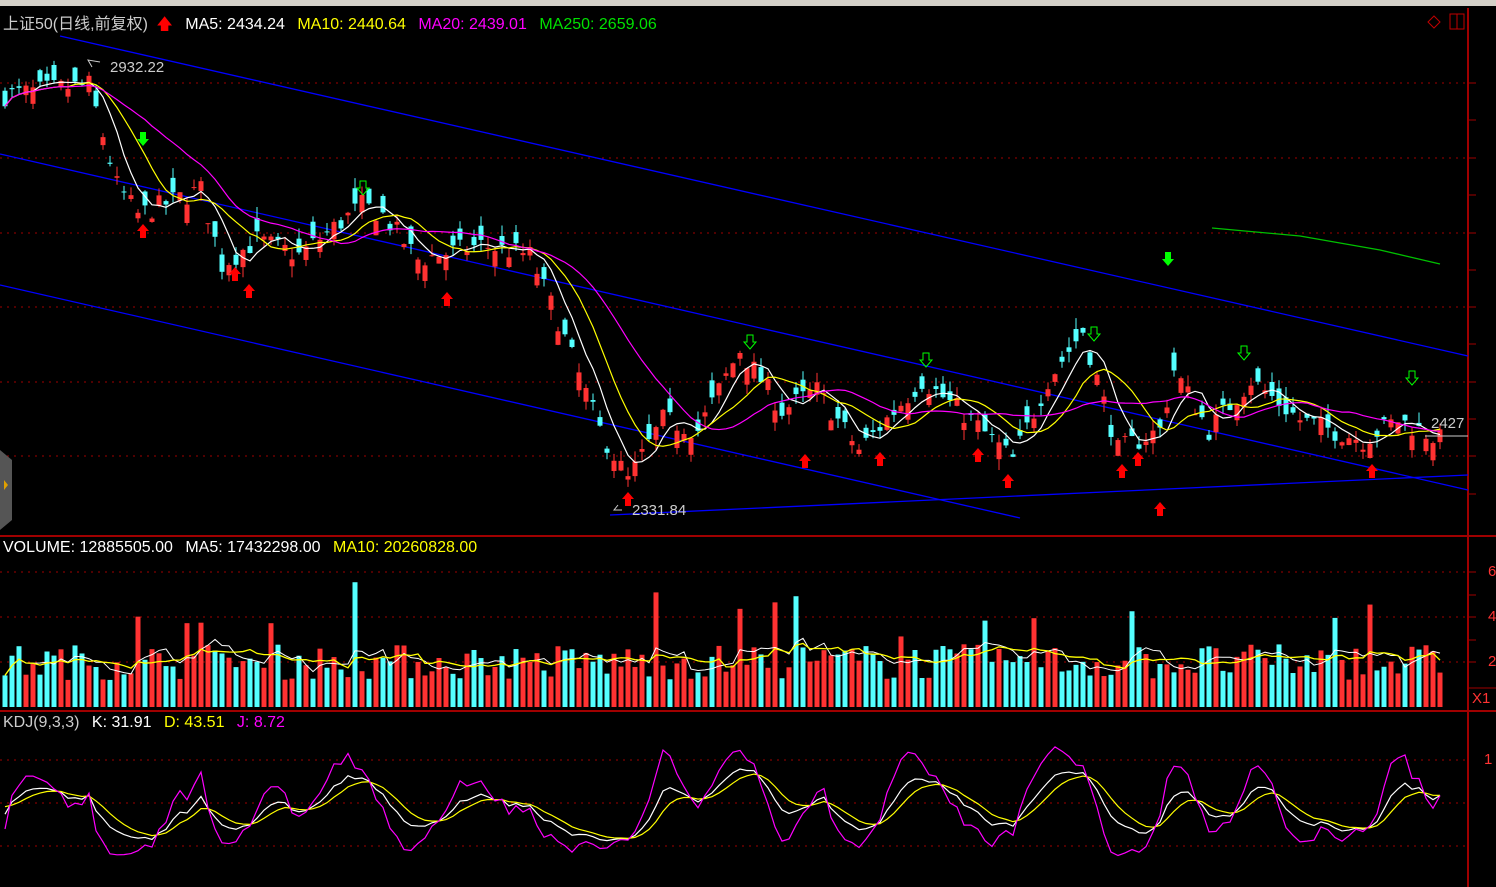  Describe the element at coordinates (1492, 571) in the screenshot. I see `volume-axis-6: 6` at that location.